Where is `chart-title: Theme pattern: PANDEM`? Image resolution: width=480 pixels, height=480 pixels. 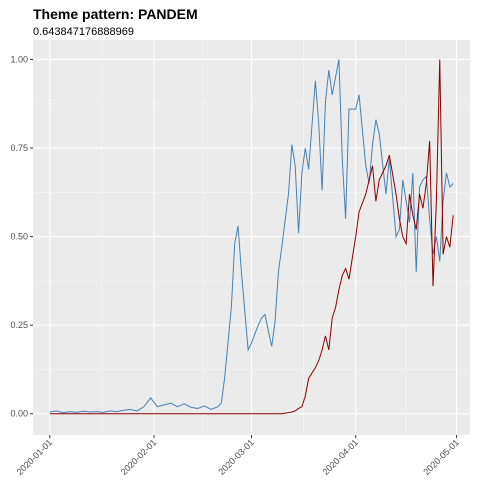 chart-title: Theme pattern: PANDEM is located at coordinates (115, 14).